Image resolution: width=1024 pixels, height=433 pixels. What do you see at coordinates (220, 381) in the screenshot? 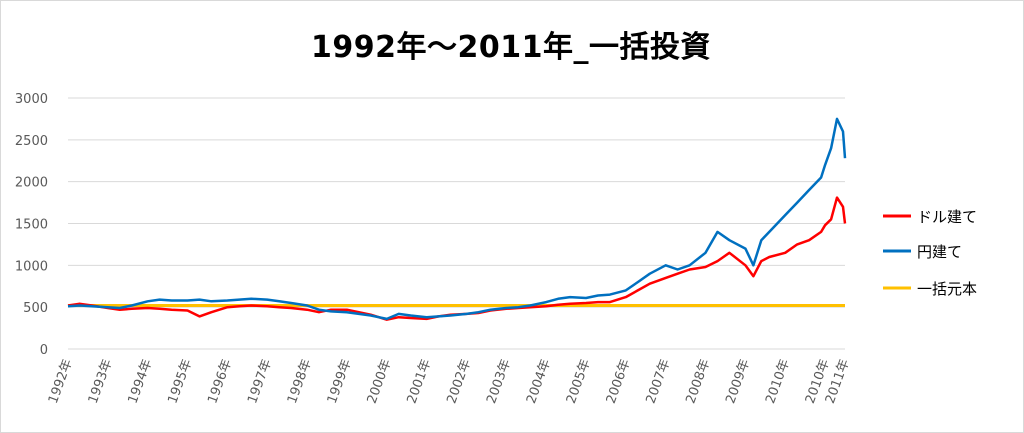
I see `x-tick-label: 1996年` at bounding box center [220, 381].